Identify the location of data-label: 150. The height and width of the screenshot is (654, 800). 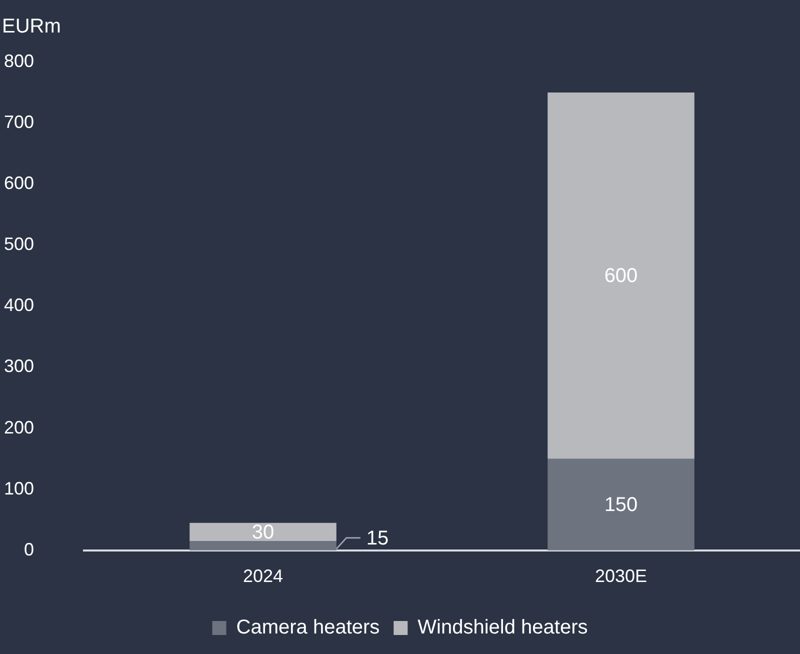
(621, 505).